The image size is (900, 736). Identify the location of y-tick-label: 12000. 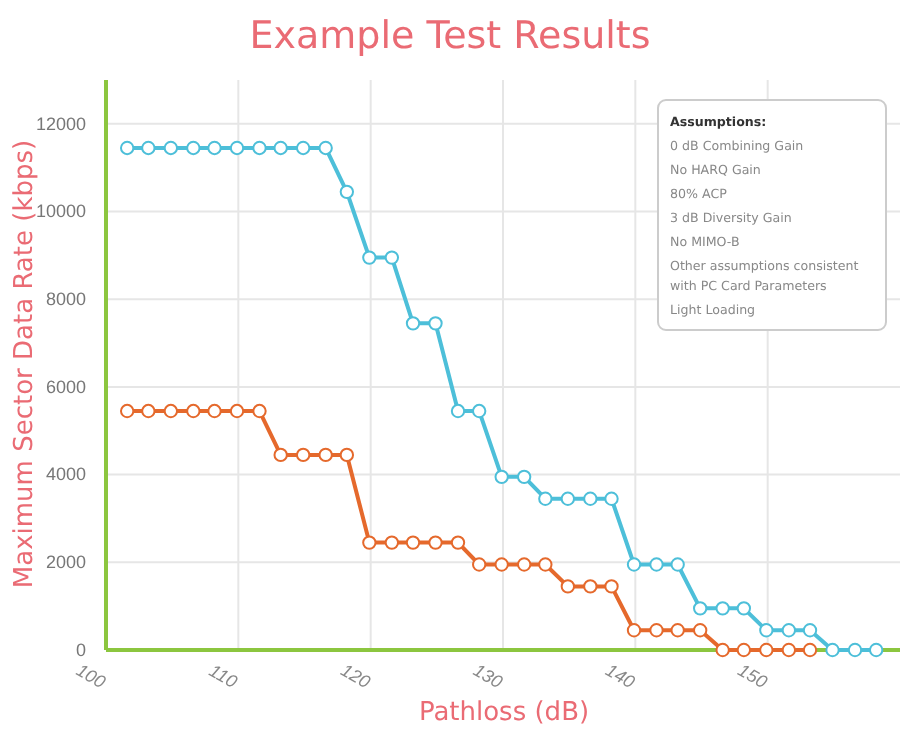
(60, 123).